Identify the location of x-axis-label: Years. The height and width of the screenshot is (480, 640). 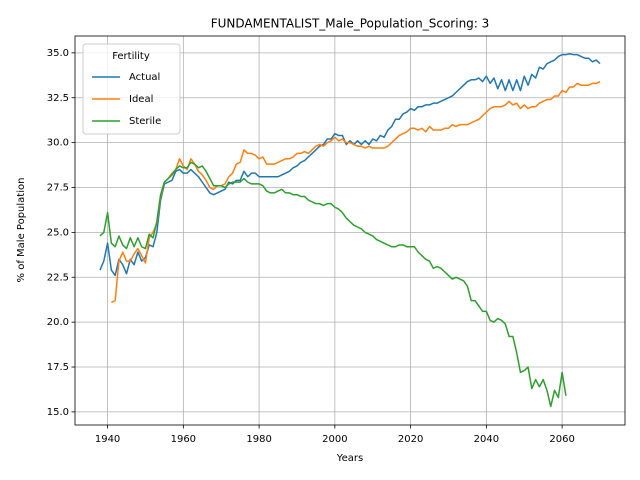
(349, 458).